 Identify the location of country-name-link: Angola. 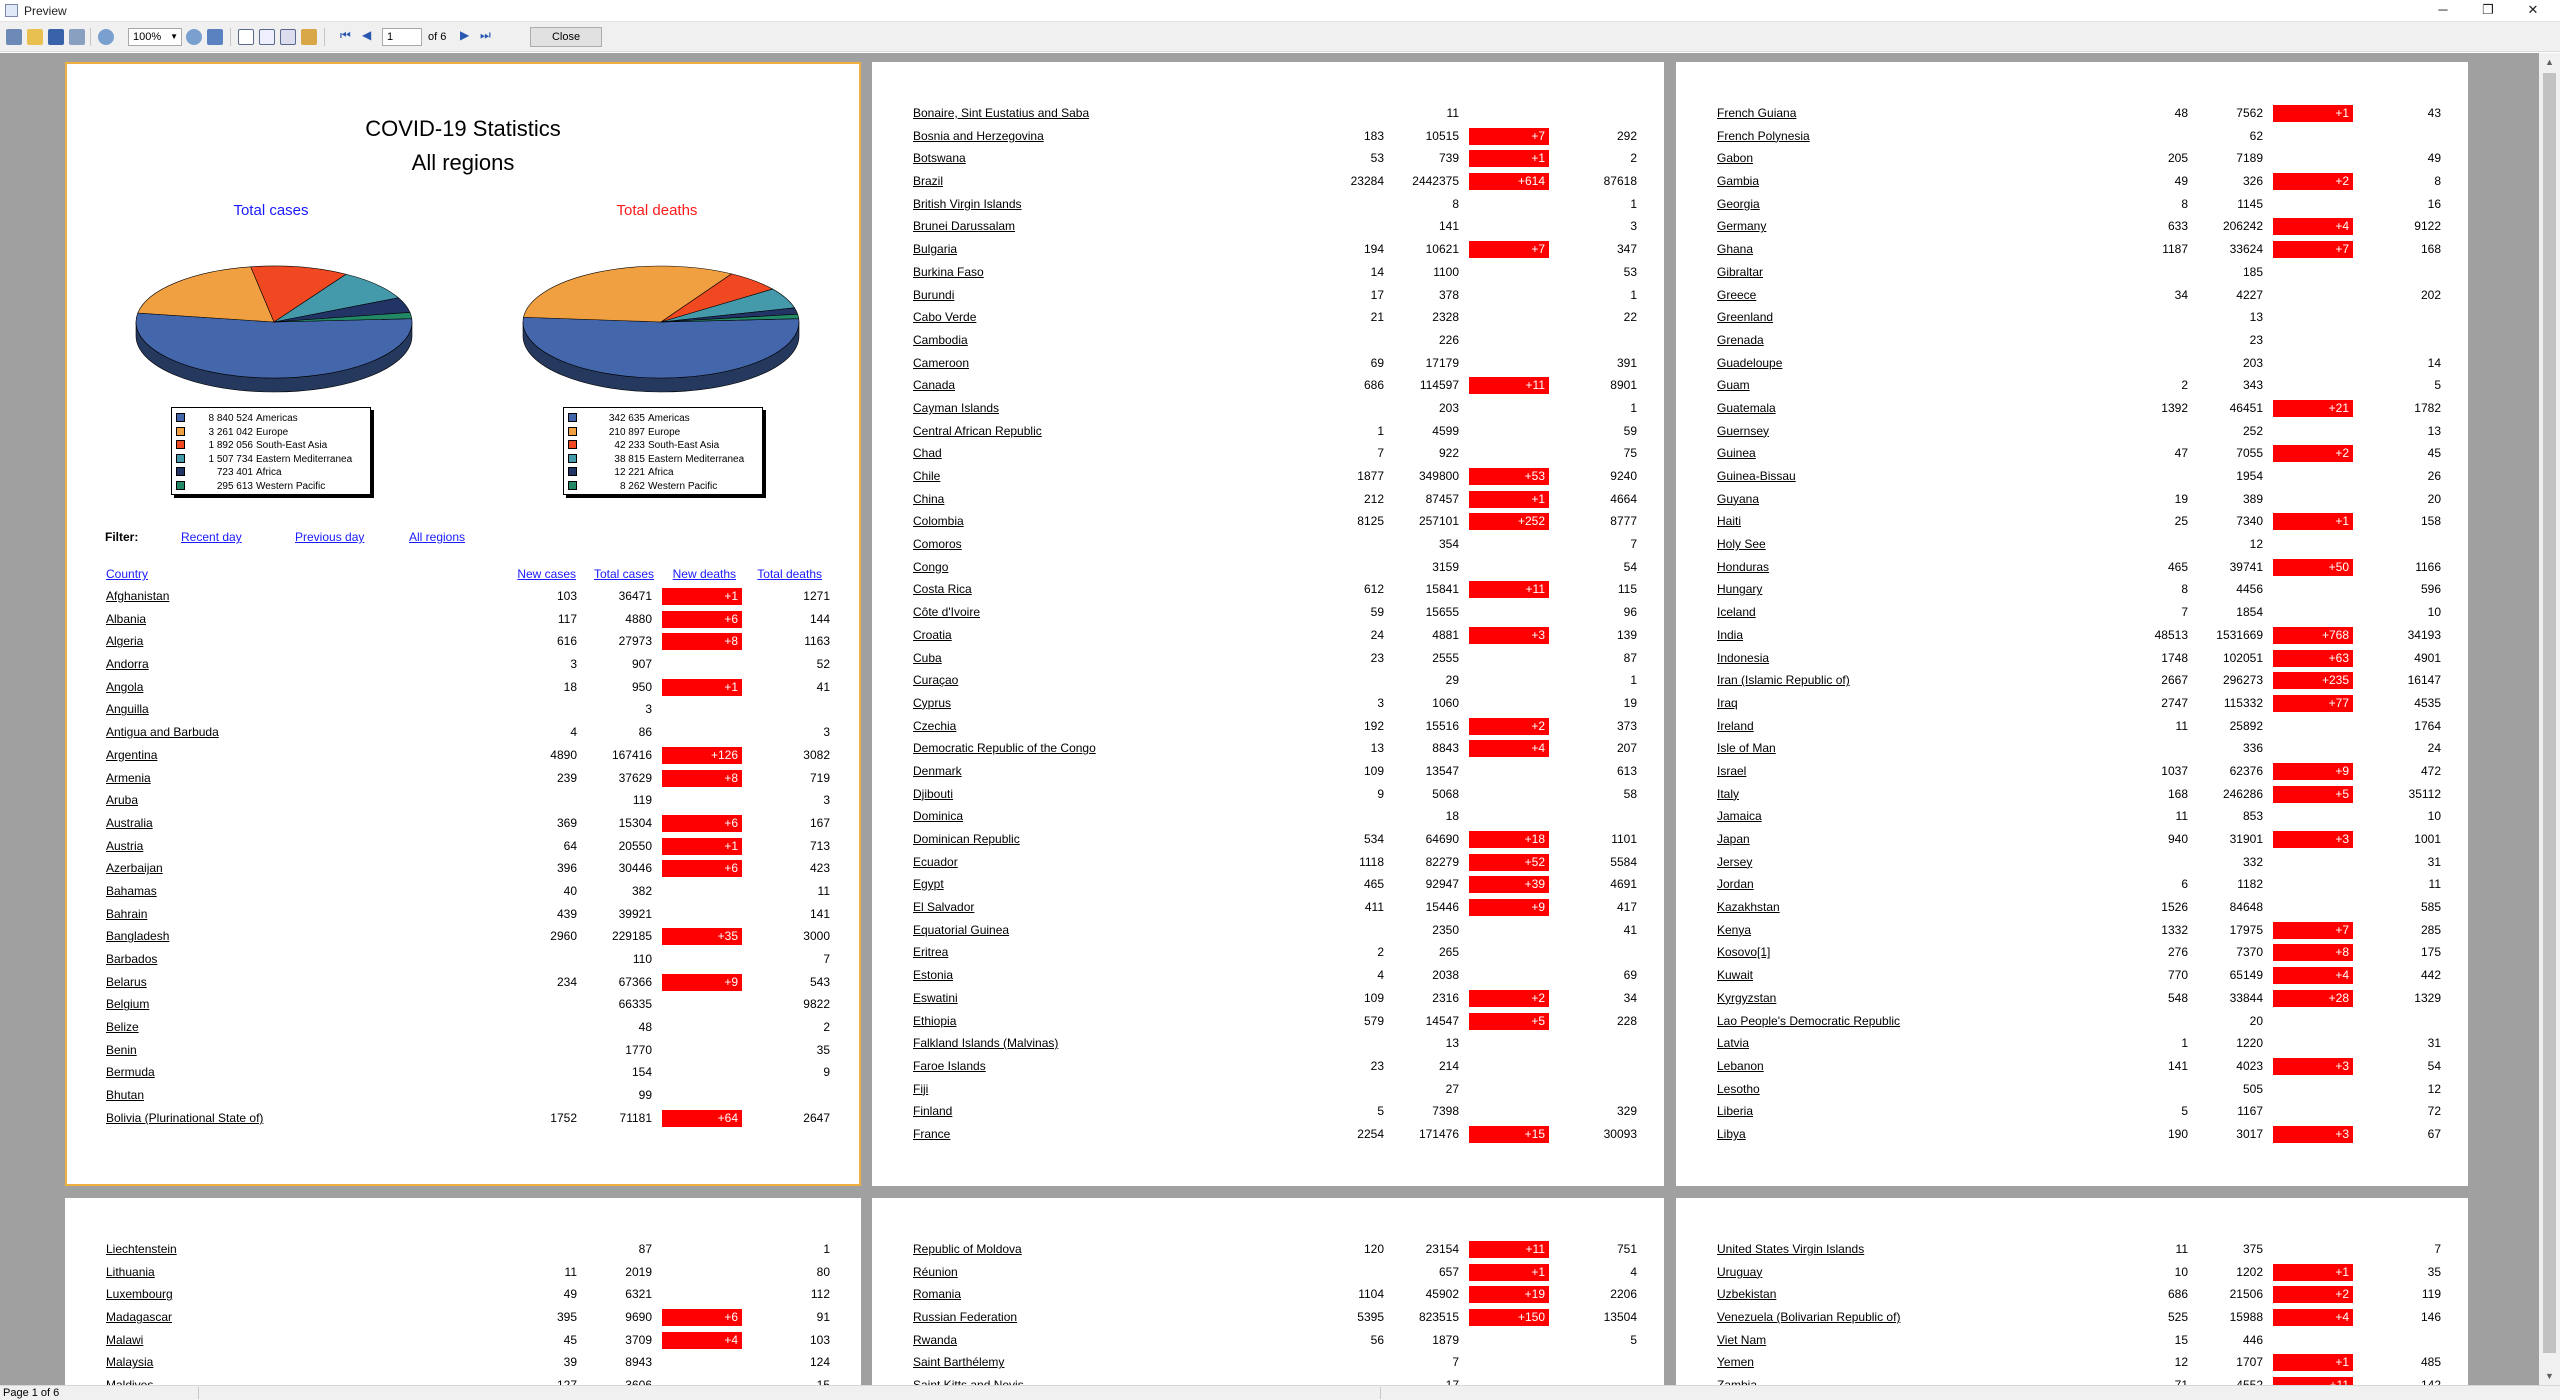
(125, 686).